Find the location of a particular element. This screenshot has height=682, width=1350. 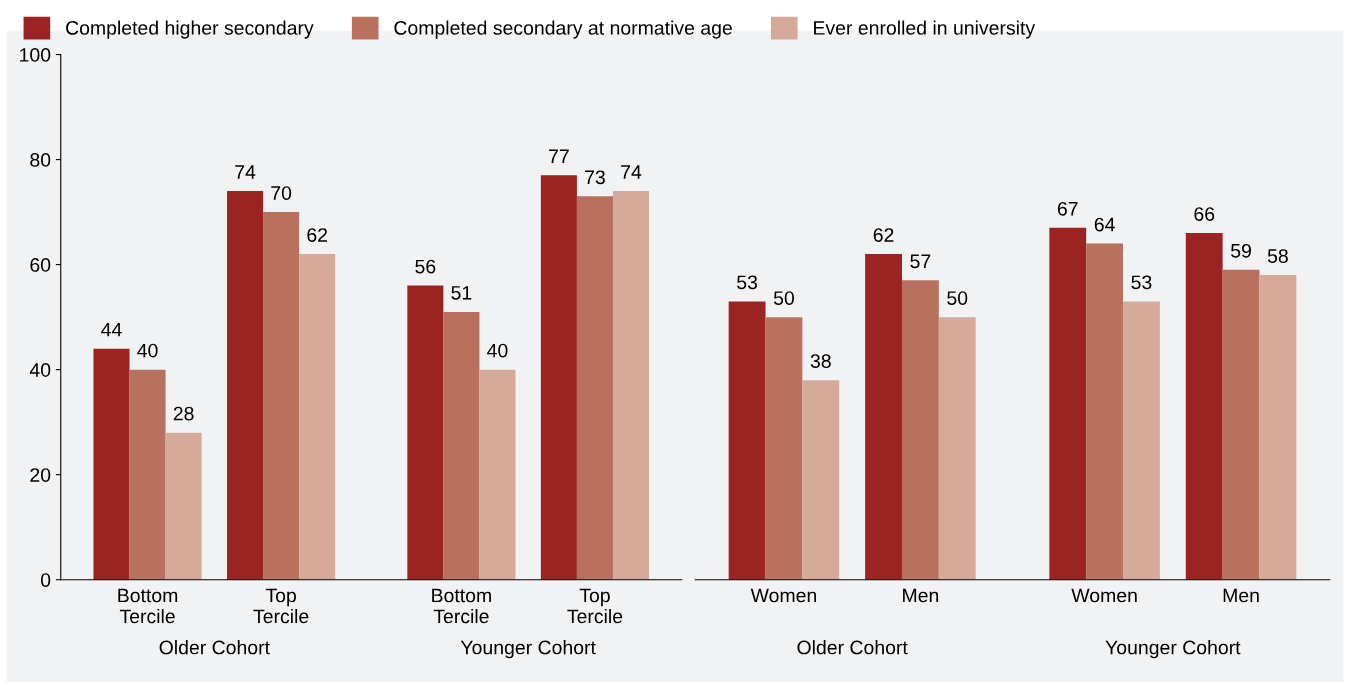

data-label: 28 is located at coordinates (183, 413).